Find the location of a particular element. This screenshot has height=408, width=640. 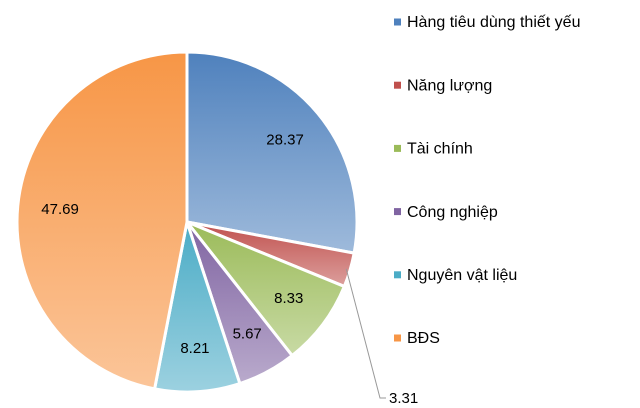

data-label: 47.69 is located at coordinates (60, 209).